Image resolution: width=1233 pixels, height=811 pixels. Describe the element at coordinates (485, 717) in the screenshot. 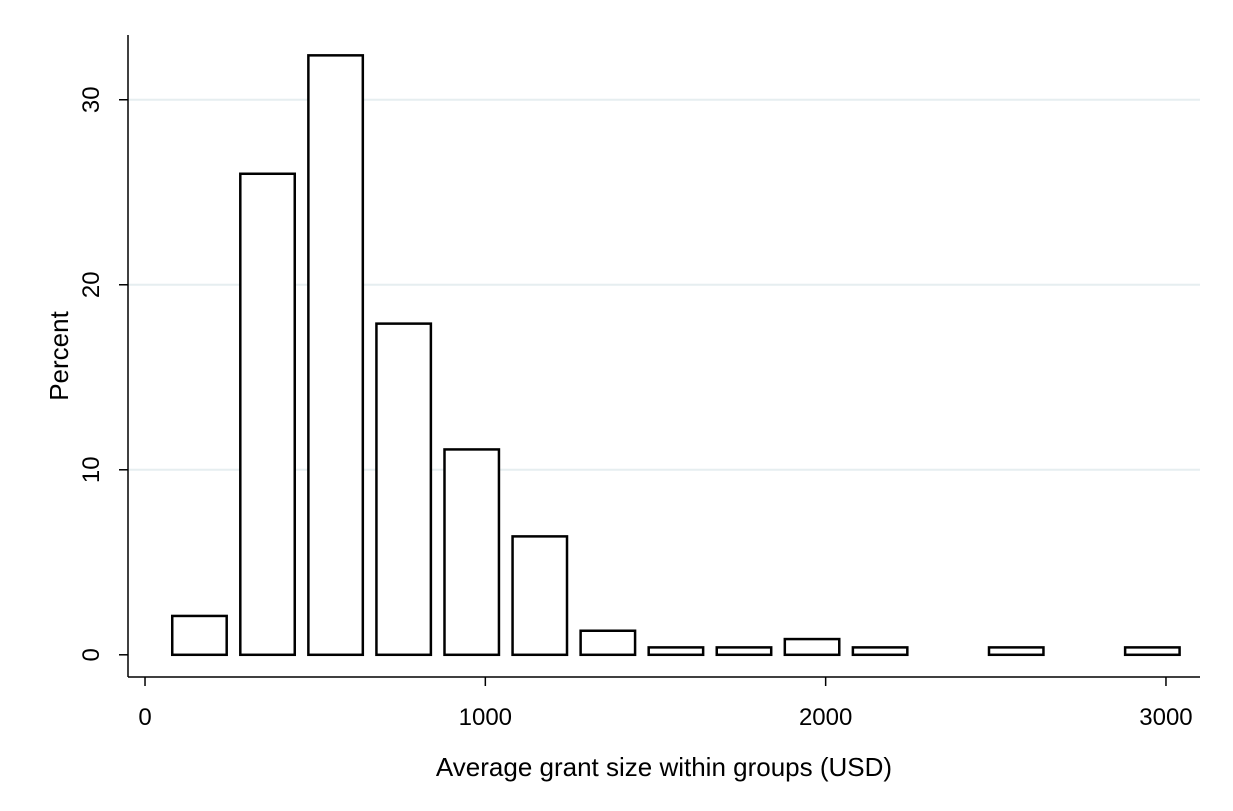

I see `x-tick-label-1000: 1000` at that location.